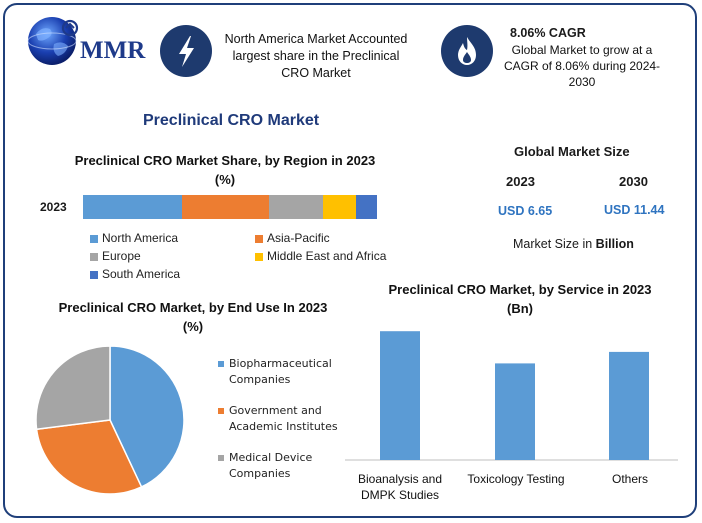 The image size is (702, 523). I want to click on legend-swatch-mea, so click(259, 257).